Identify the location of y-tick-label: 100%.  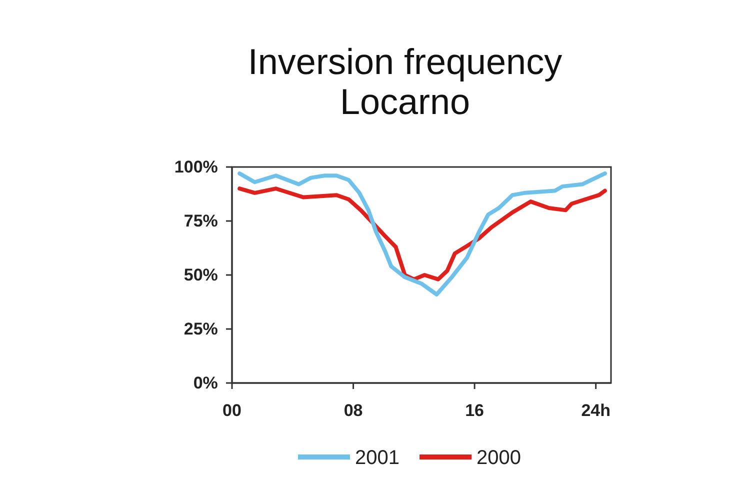
(196, 166).